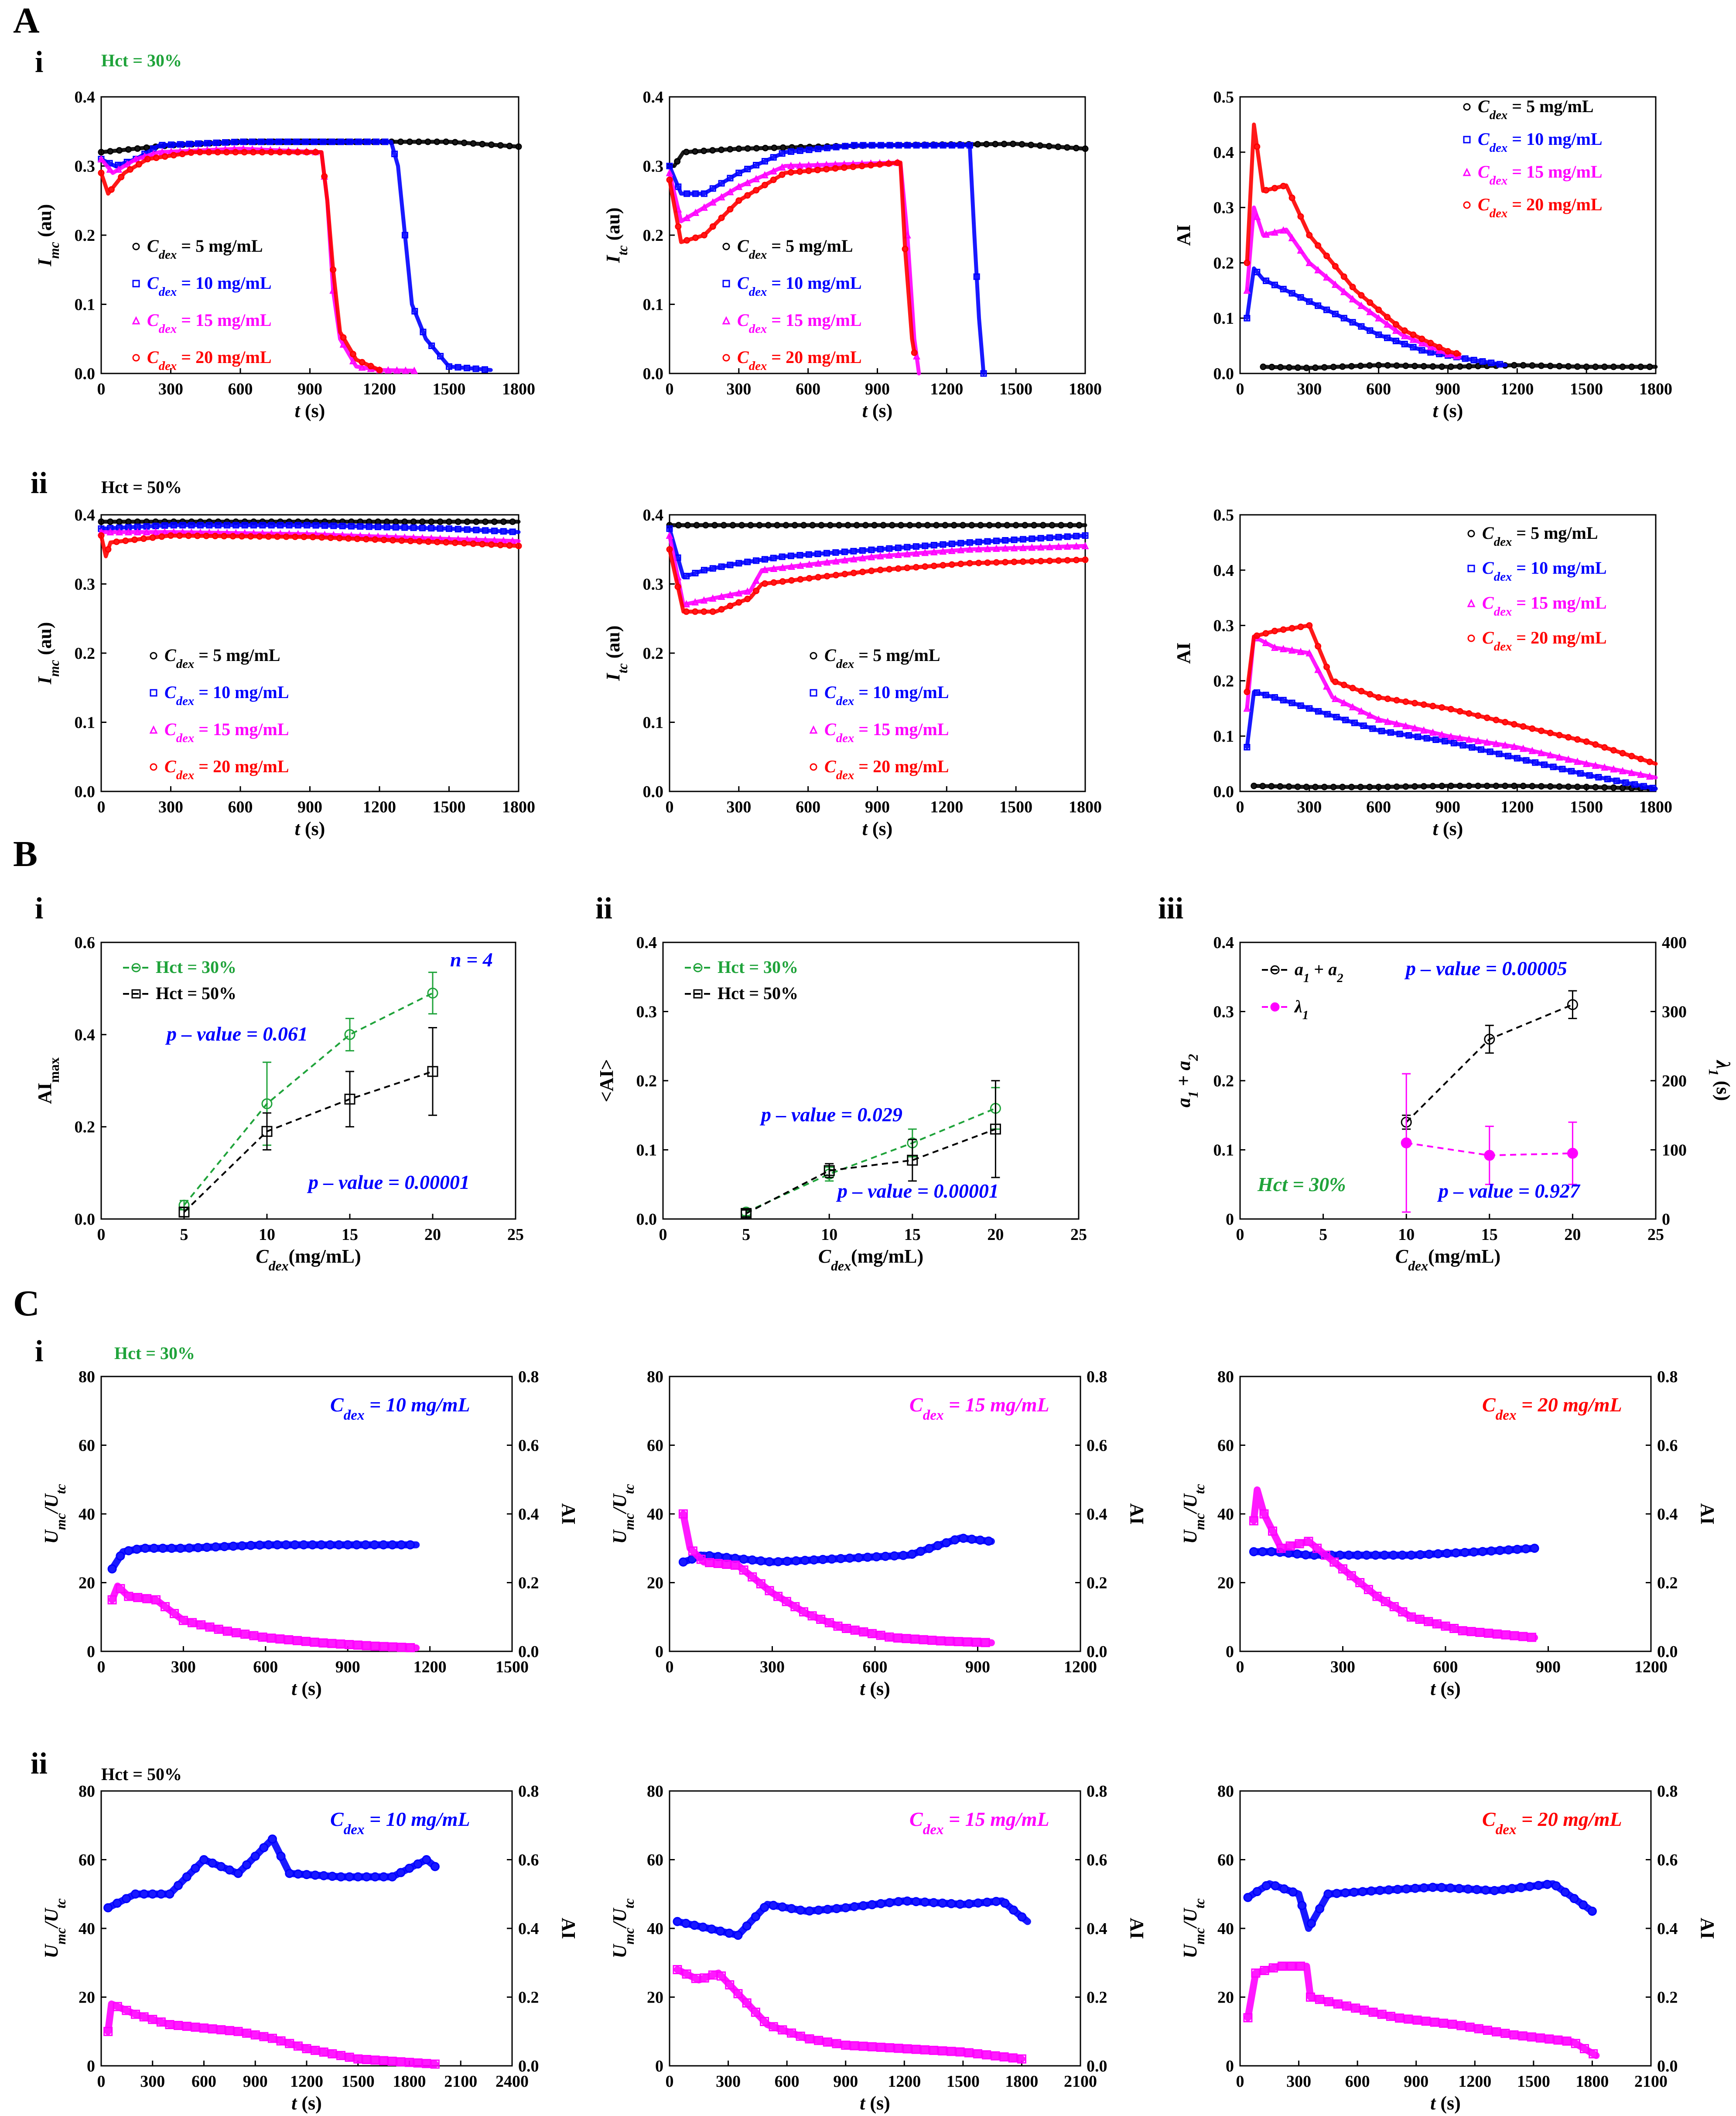 This screenshot has height=2116, width=1736. Describe the element at coordinates (85, 792) in the screenshot. I see `y-tick-label: 0.0` at that location.